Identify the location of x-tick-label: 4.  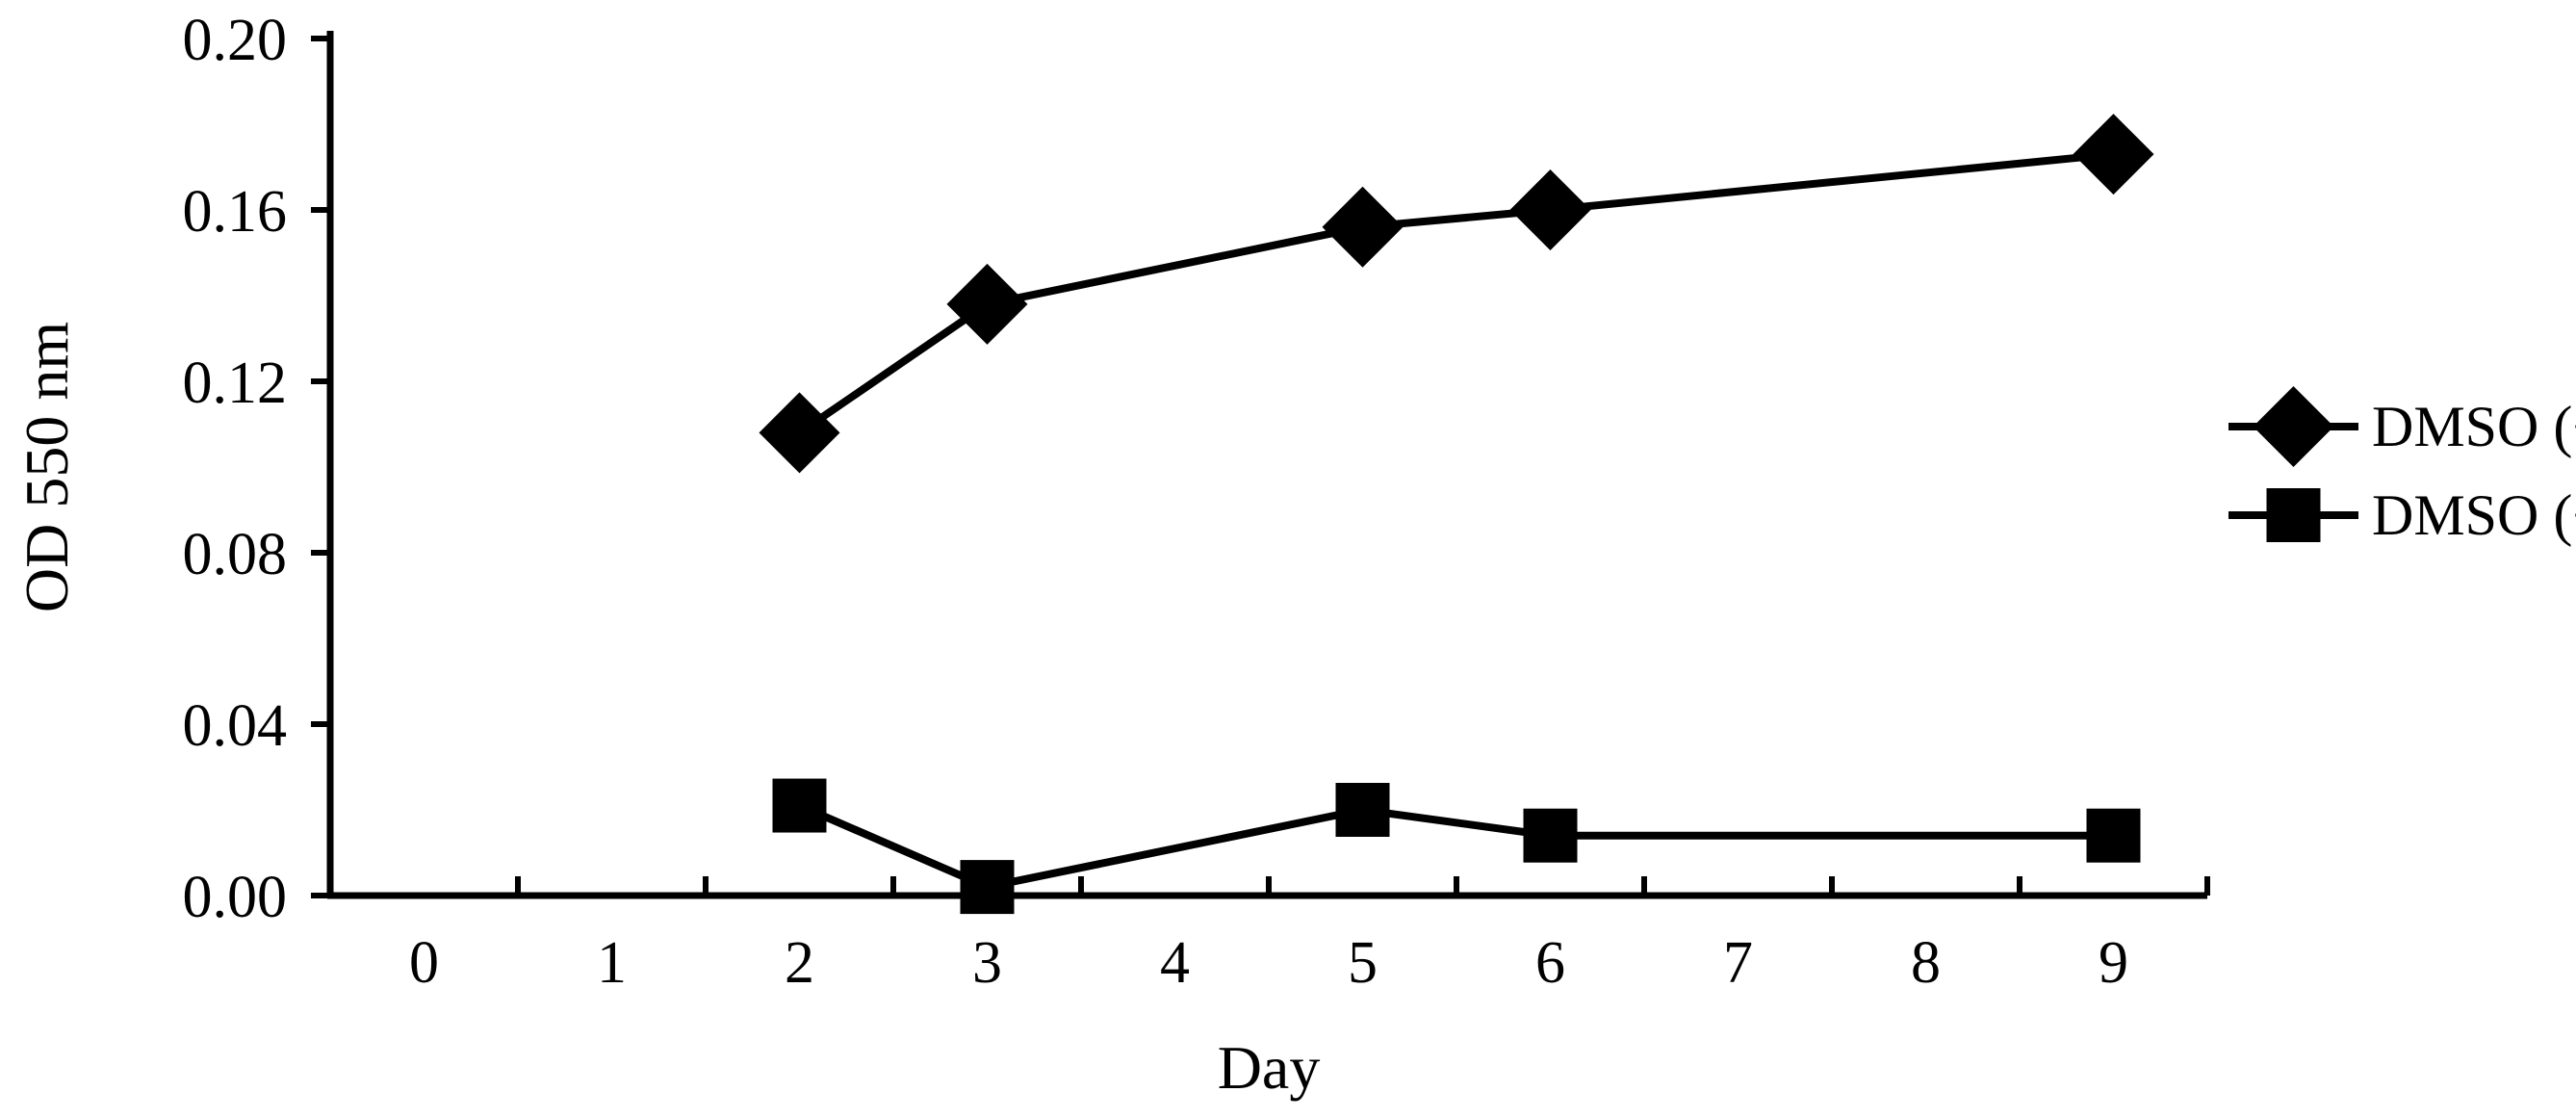
(1175, 963).